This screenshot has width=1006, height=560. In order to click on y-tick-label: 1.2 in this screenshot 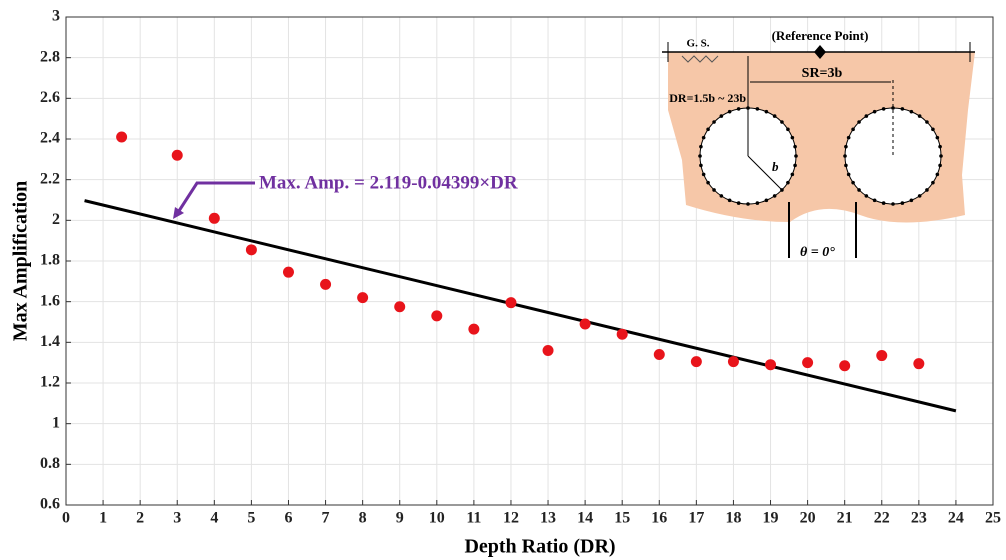, I will do `click(50, 382)`.